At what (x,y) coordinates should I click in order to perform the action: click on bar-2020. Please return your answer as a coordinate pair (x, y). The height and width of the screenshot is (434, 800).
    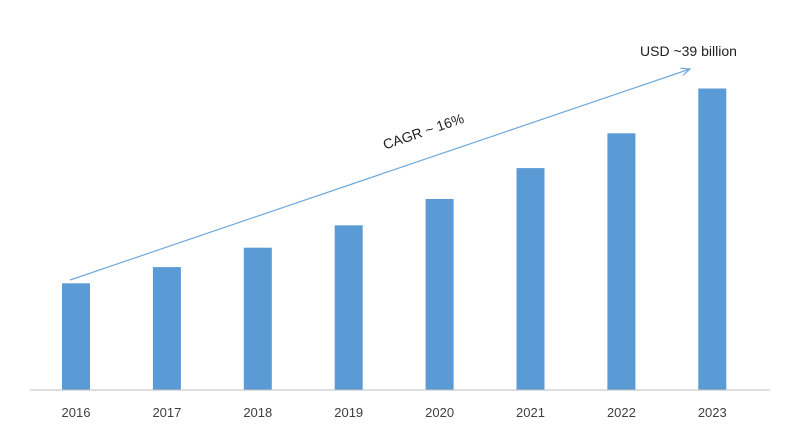
    Looking at the image, I should click on (439, 294).